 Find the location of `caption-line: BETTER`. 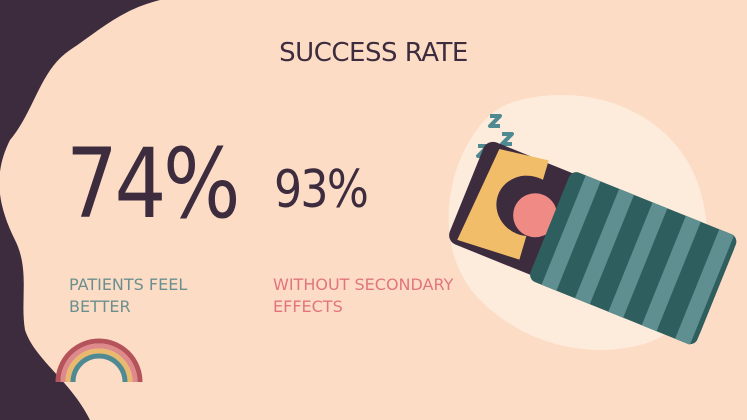

caption-line: BETTER is located at coordinates (100, 306).